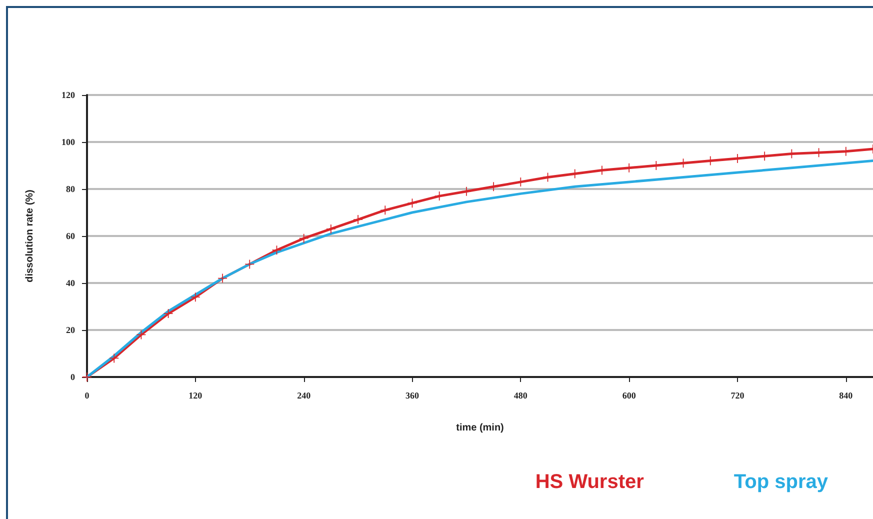  What do you see at coordinates (480, 428) in the screenshot?
I see `x-axis-title: time (min)` at bounding box center [480, 428].